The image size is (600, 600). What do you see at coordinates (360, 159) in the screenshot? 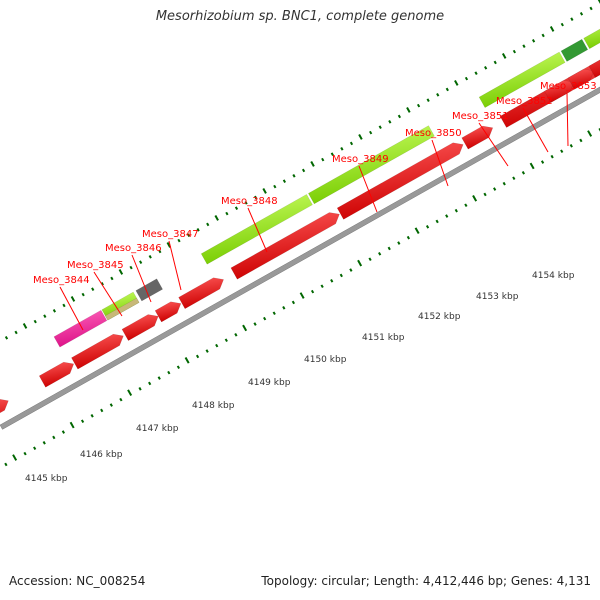
I see `gene-label-6: Meso_3849` at bounding box center [360, 159].